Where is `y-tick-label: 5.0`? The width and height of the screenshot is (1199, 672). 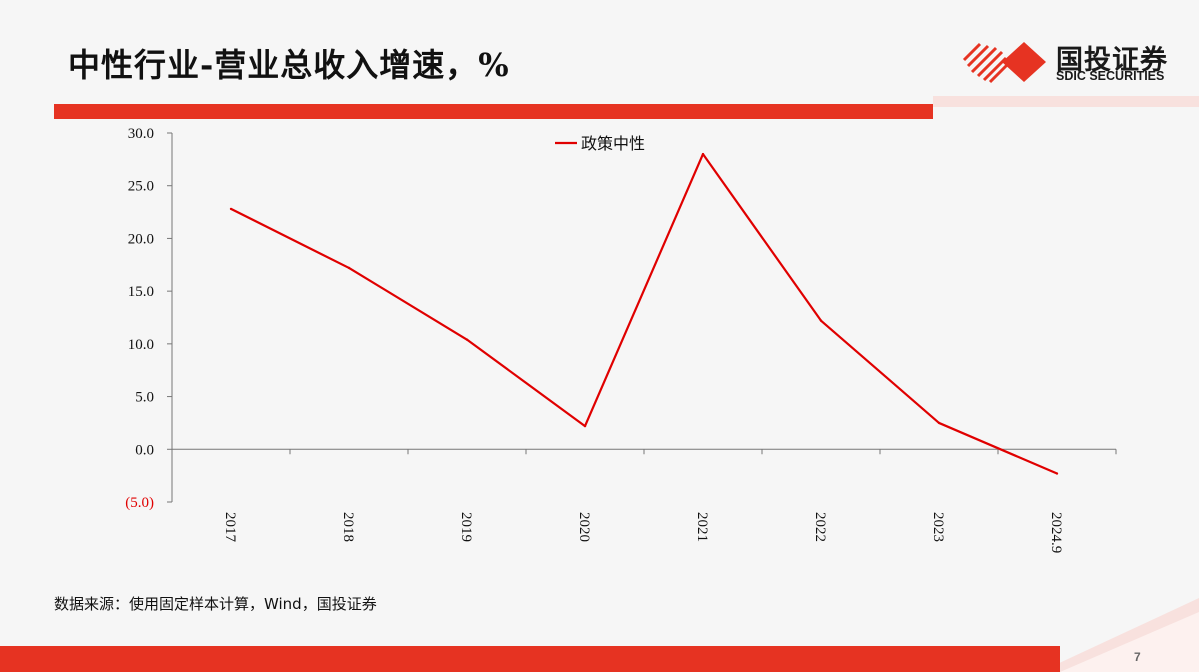
y-tick-label: 5.0 is located at coordinates (144, 398).